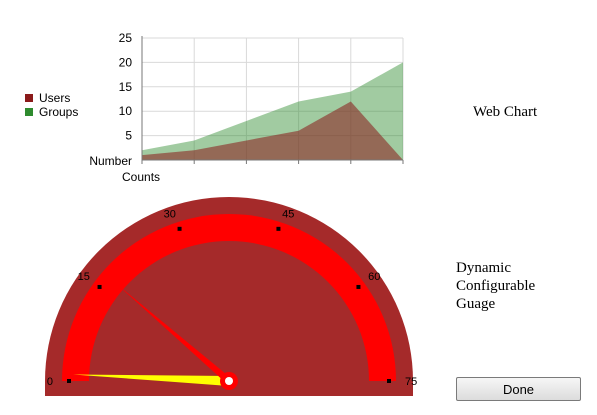  Describe the element at coordinates (55, 98) in the screenshot. I see `legend-label-users: Users` at that location.